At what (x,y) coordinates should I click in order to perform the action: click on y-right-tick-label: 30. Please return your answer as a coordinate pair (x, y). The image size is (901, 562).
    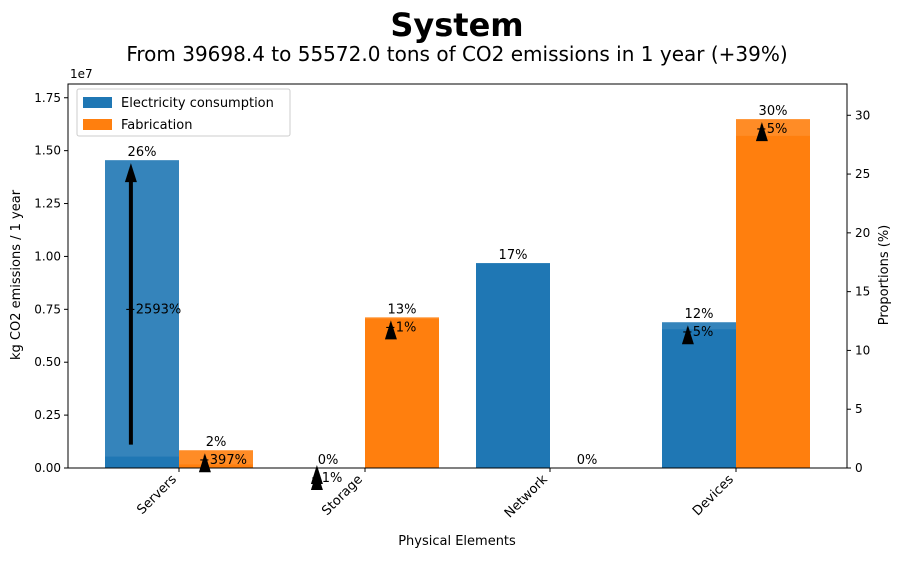
    Looking at the image, I should click on (862, 115).